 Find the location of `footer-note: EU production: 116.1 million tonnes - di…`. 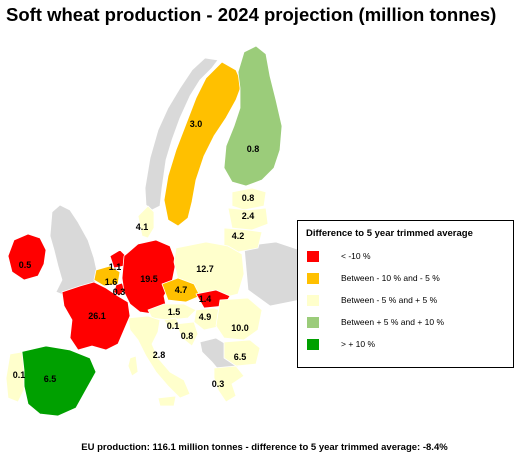

footer-note: EU production: 116.1 million tonnes - di… is located at coordinates (264, 447).